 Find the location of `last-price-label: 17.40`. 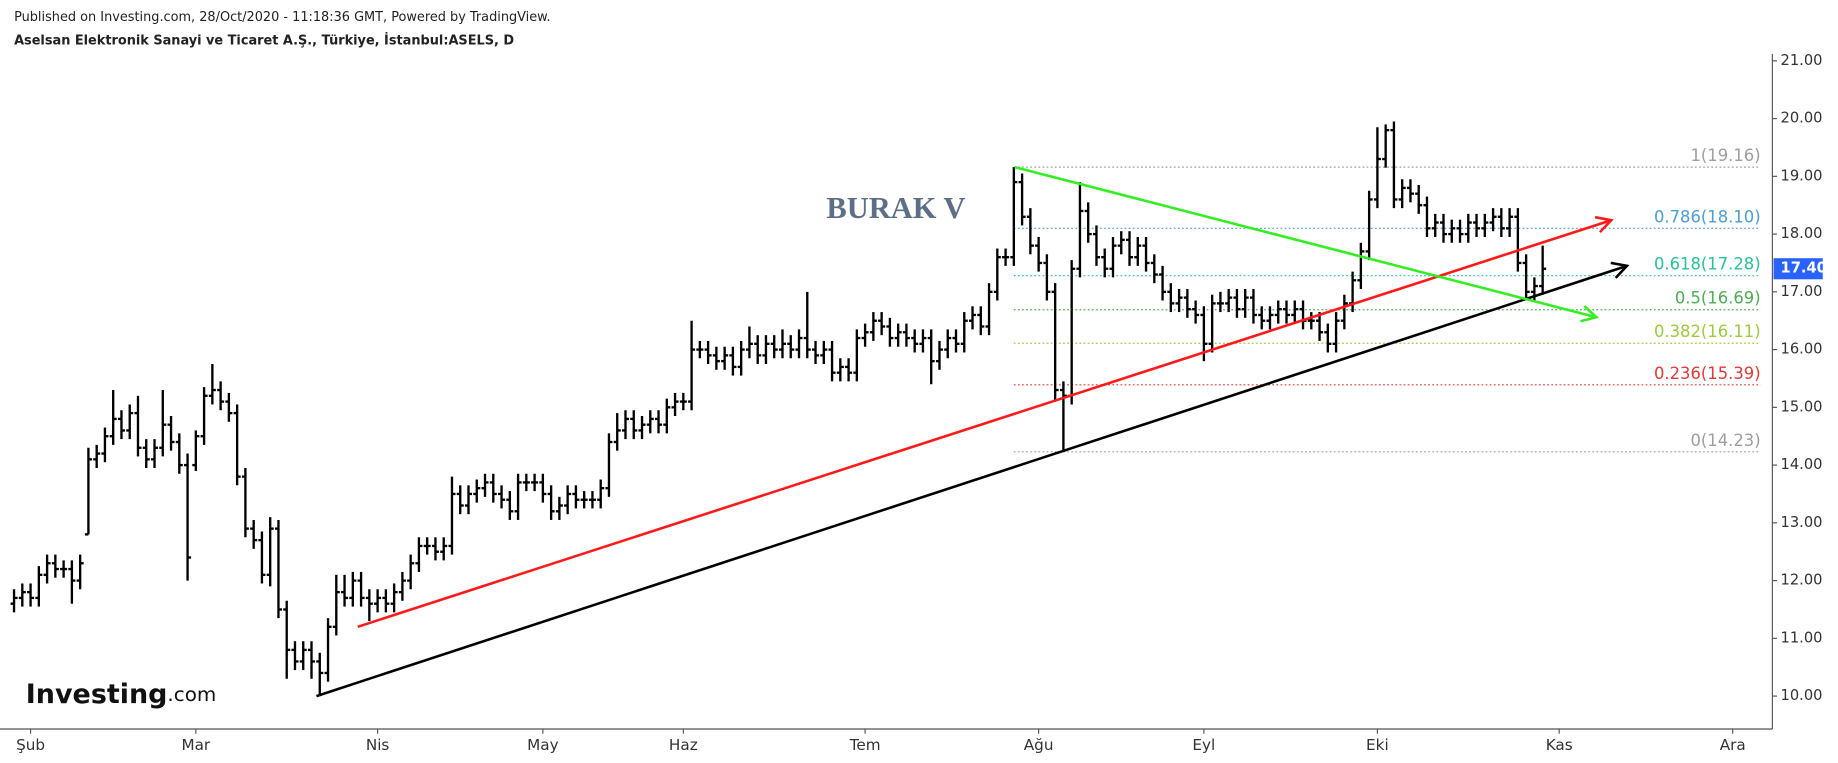

last-price-label: 17.40 is located at coordinates (1804, 268).